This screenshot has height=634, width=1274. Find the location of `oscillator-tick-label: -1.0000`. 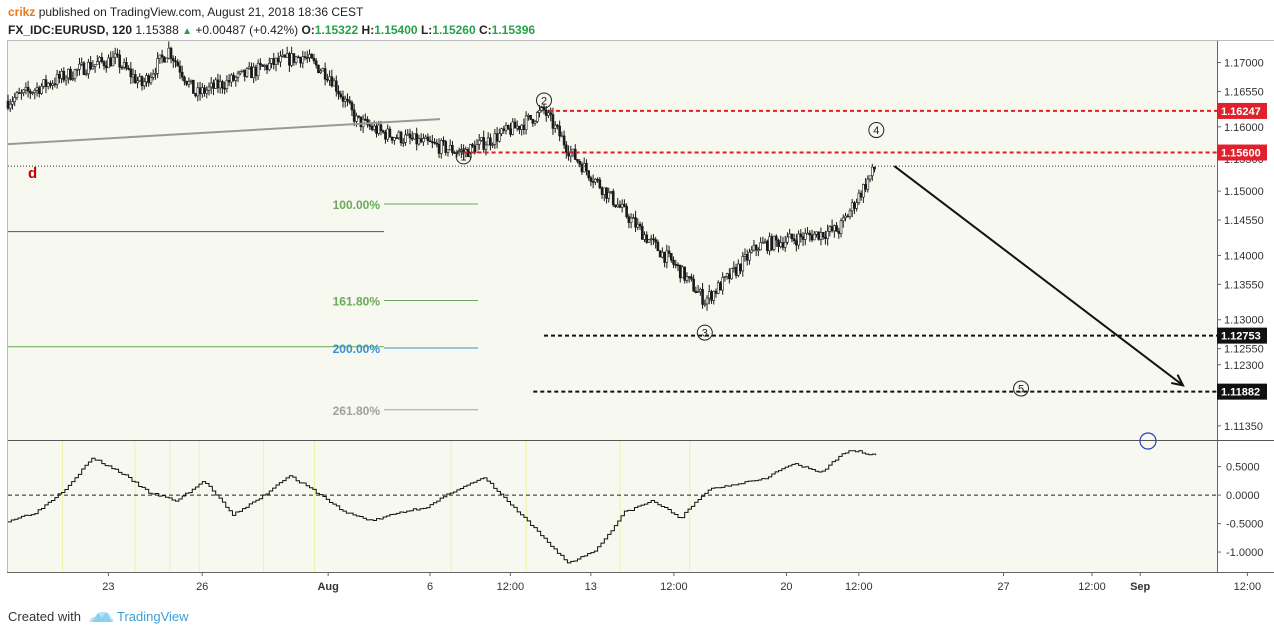

oscillator-tick-label: -1.0000 is located at coordinates (1244, 553).